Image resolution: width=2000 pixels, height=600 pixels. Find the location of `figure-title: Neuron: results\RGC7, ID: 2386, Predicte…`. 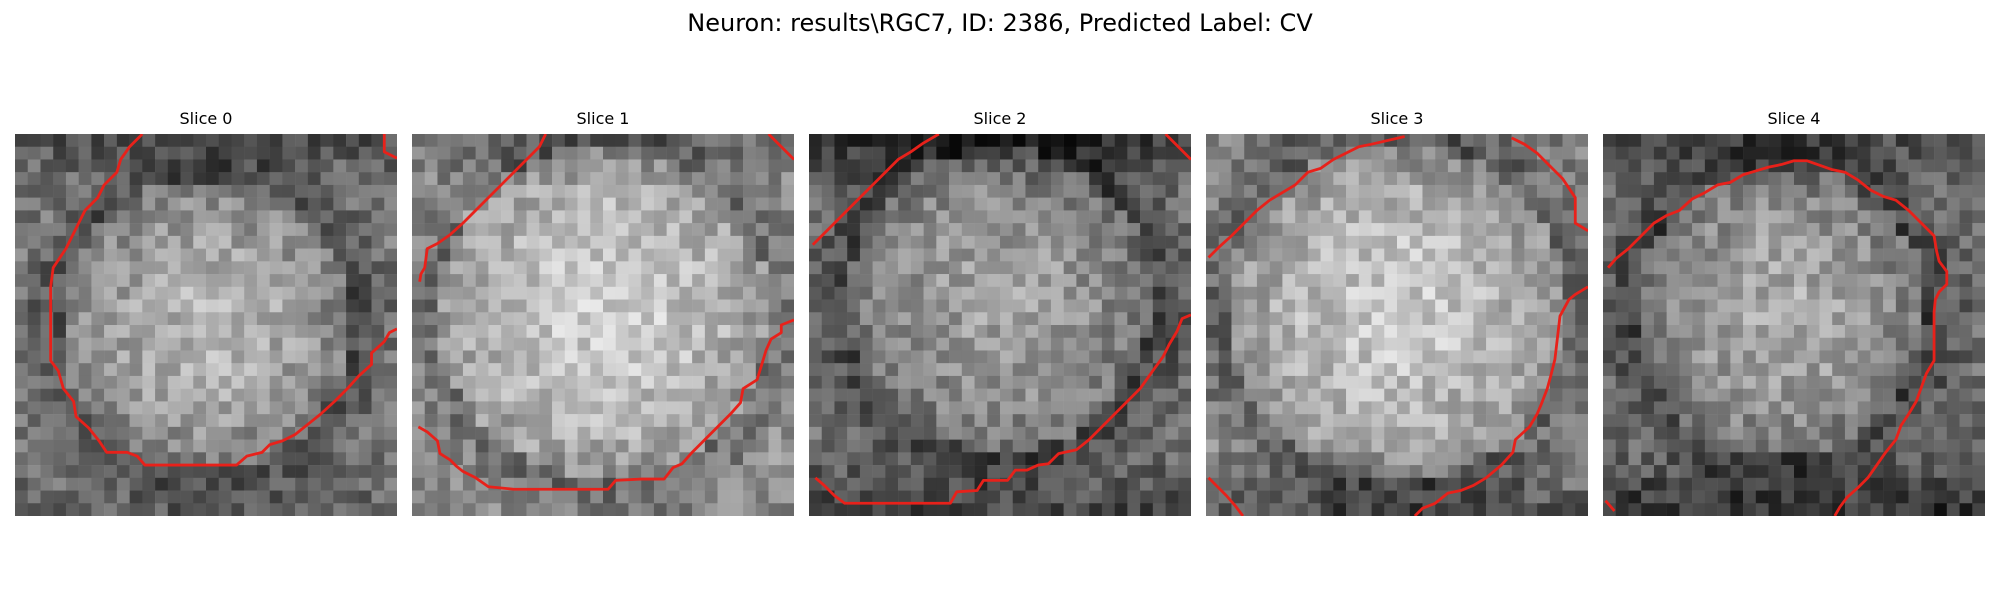

figure-title: Neuron: results\RGC7, ID: 2386, Predicte… is located at coordinates (1000, 23).